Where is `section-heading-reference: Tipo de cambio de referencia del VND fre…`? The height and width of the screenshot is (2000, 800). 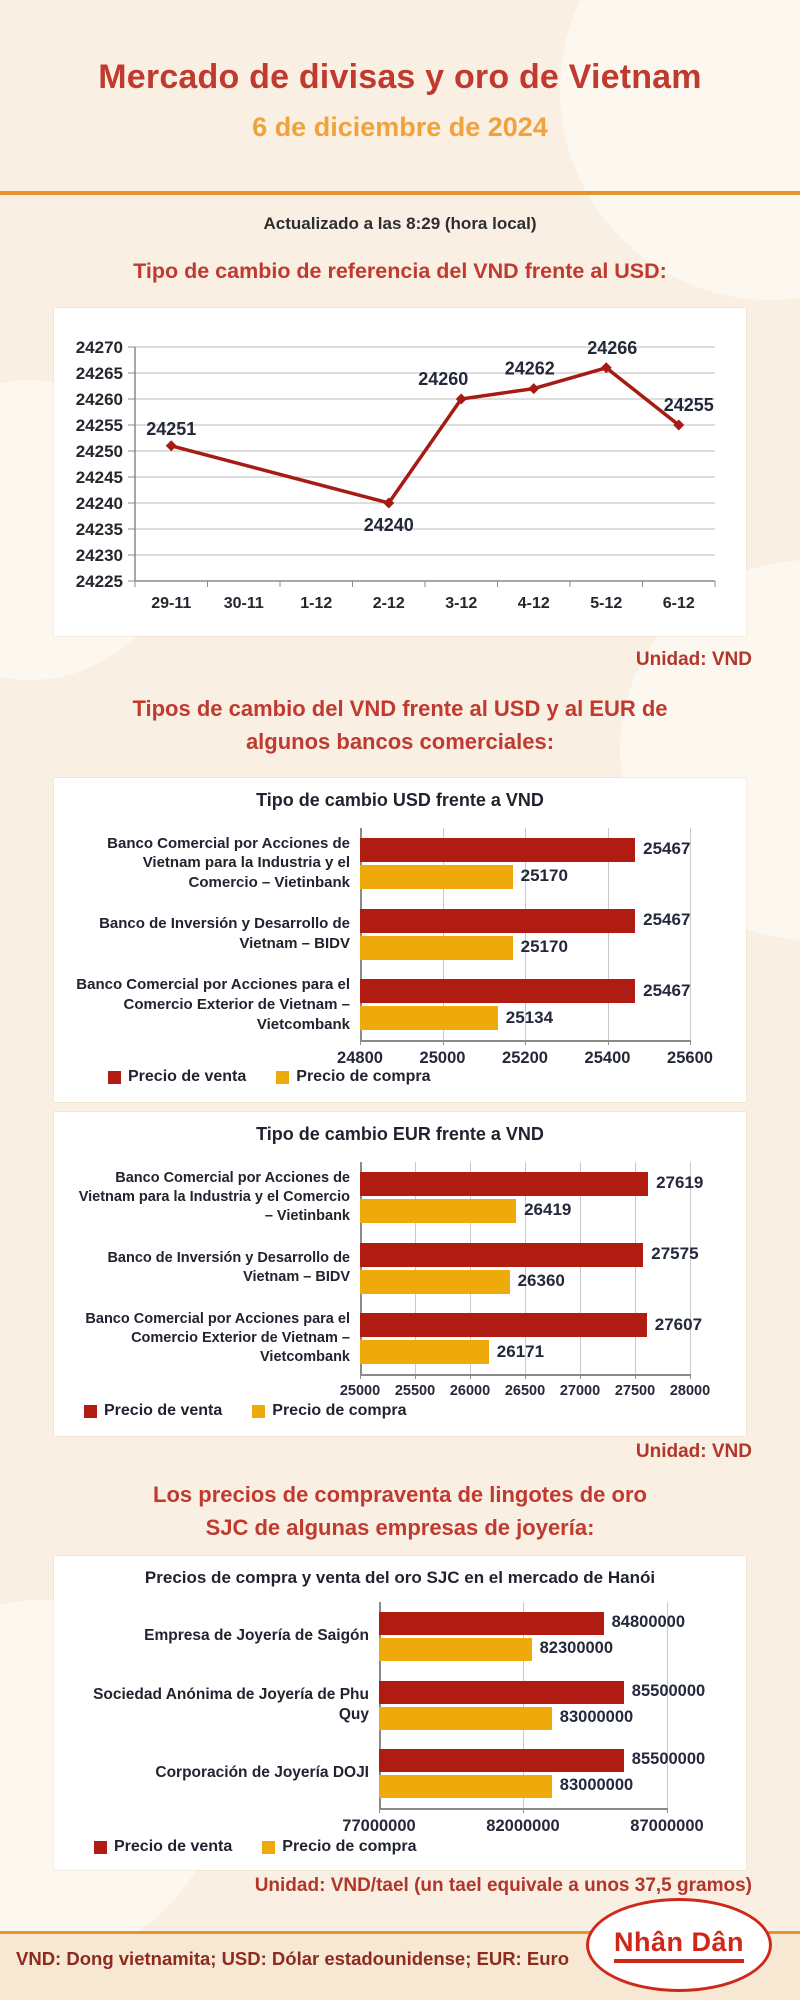 section-heading-reference: Tipo de cambio de referencia del VND fre… is located at coordinates (400, 271).